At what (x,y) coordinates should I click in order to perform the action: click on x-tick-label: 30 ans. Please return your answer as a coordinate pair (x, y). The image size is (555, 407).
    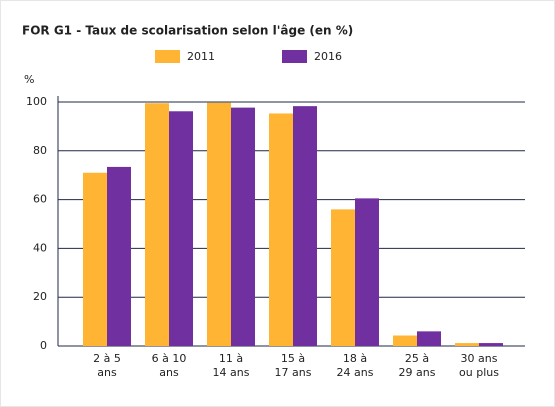
    Looking at the image, I should click on (479, 358).